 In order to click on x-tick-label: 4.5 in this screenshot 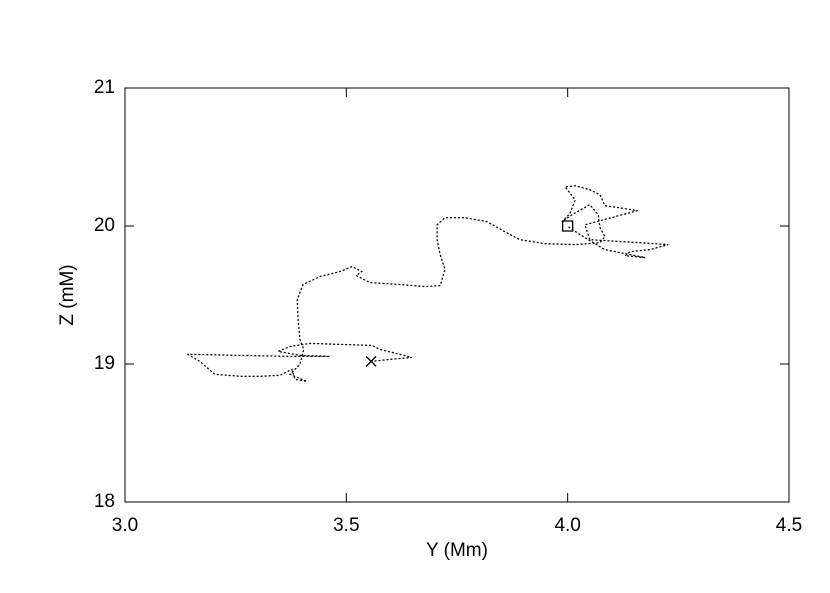, I will do `click(789, 525)`.